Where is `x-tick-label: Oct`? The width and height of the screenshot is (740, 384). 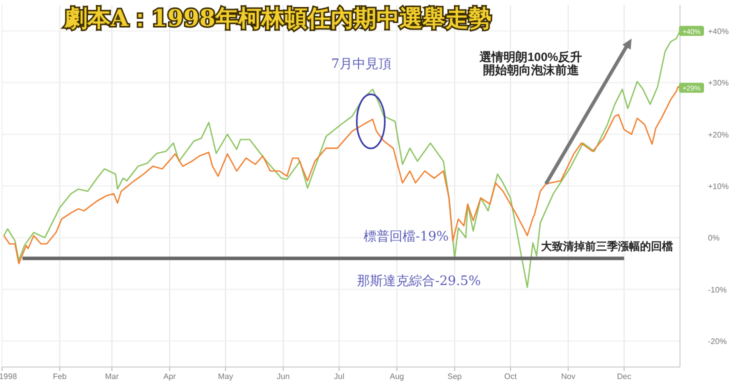
x-tick-label: Oct is located at coordinates (511, 376).